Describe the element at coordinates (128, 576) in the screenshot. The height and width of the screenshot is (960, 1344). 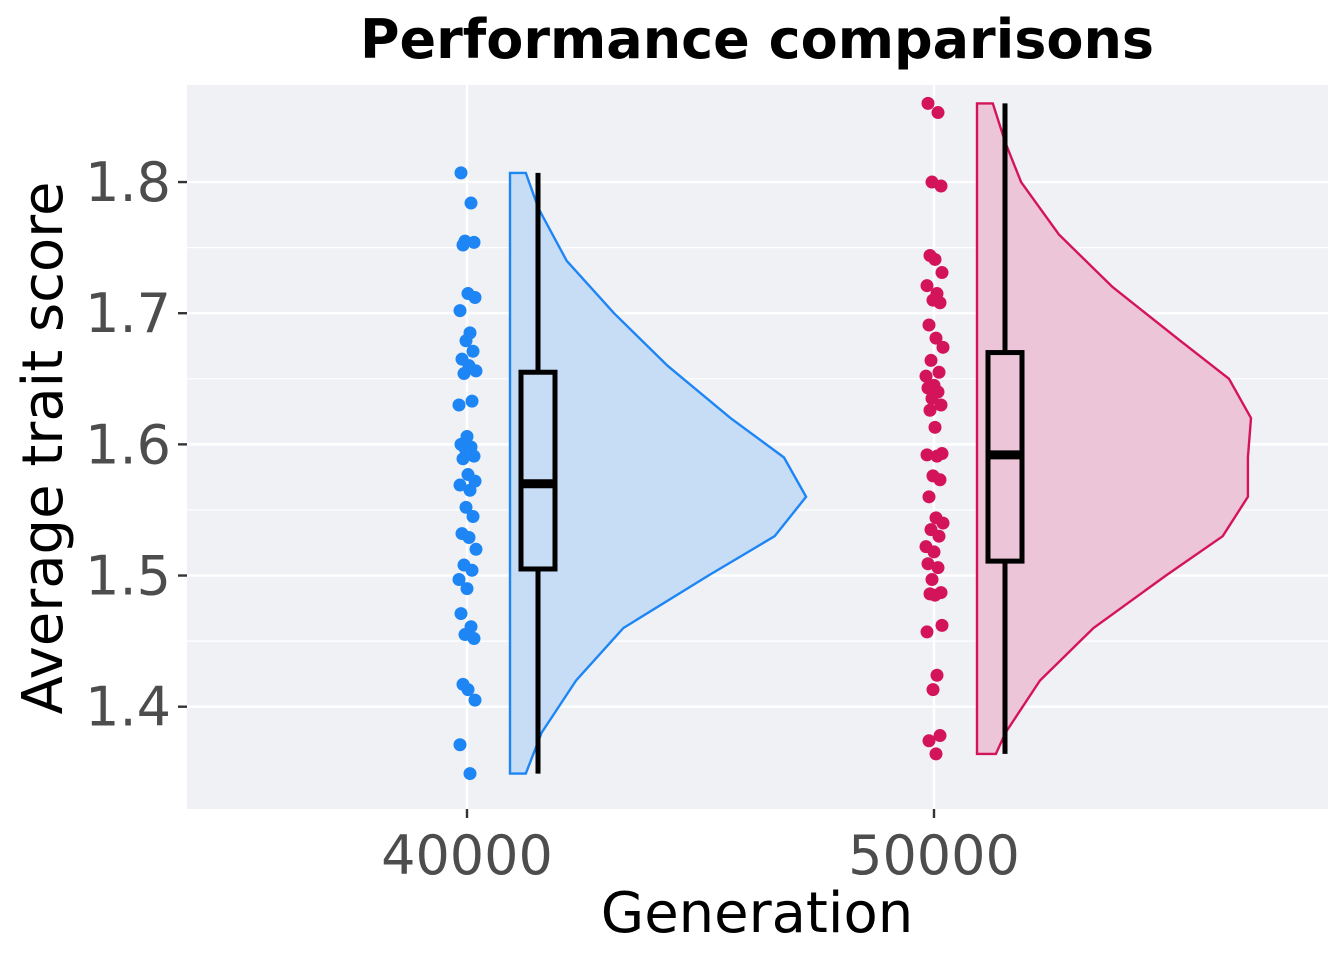
I see `y-tick-label: 1.5` at that location.